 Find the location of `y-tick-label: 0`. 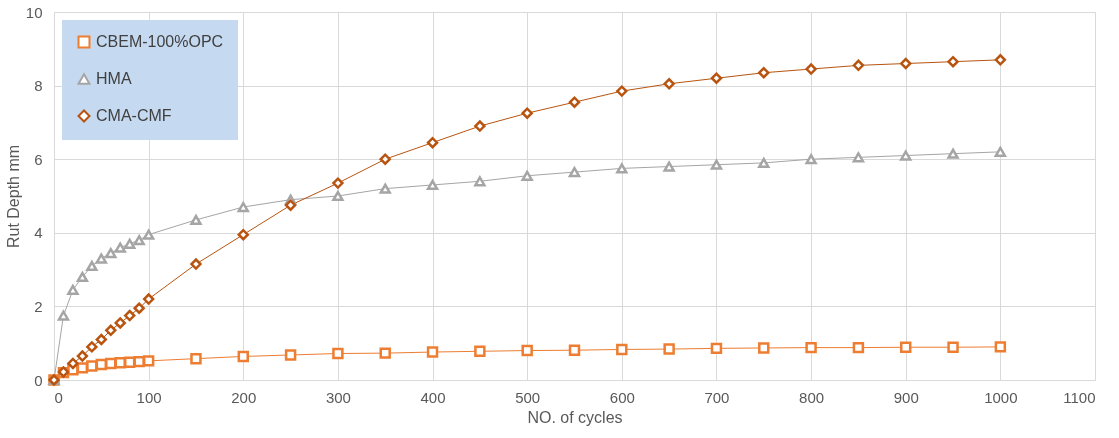

y-tick-label: 0 is located at coordinates (38, 380).